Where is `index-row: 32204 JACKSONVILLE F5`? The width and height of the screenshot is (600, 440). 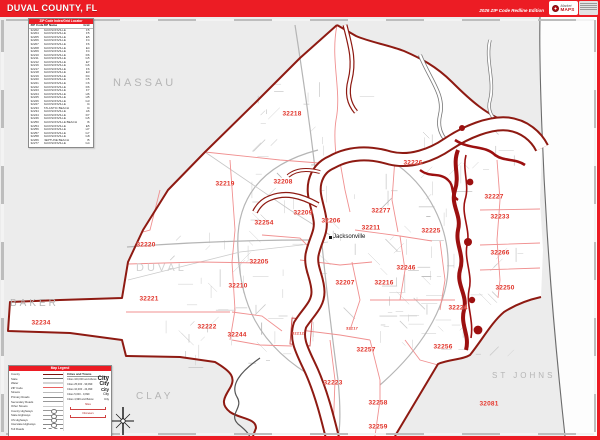
index-row: 32204 JACKSONVILLE F5 is located at coordinates (60, 33).